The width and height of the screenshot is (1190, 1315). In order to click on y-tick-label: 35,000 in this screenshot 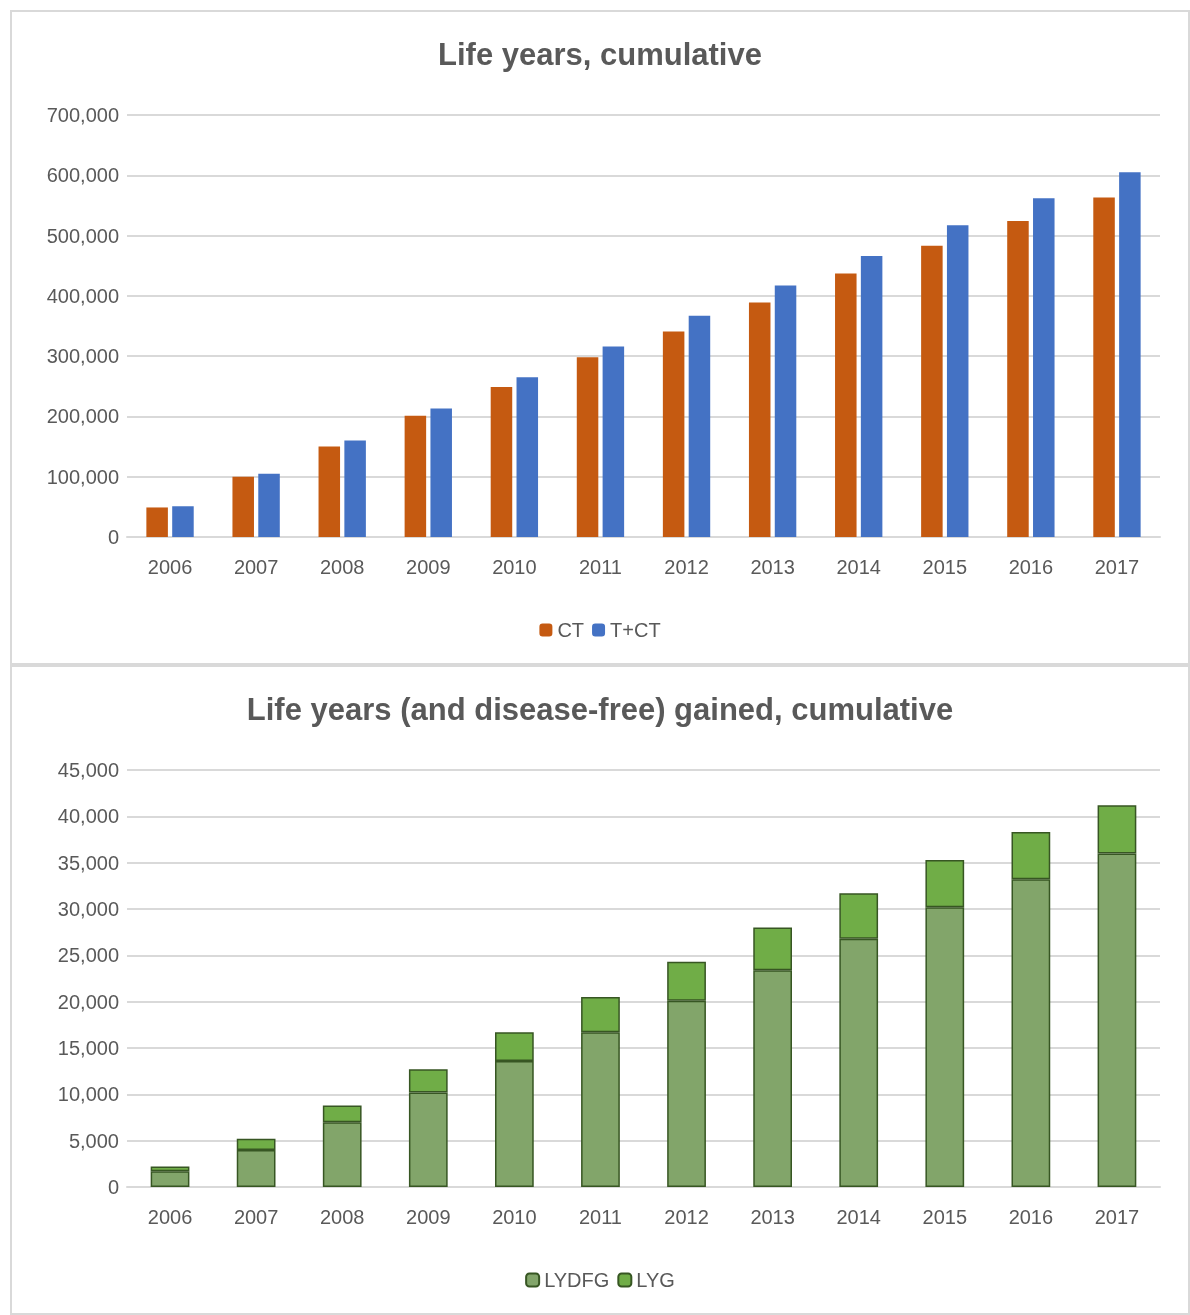, I will do `click(88, 862)`.